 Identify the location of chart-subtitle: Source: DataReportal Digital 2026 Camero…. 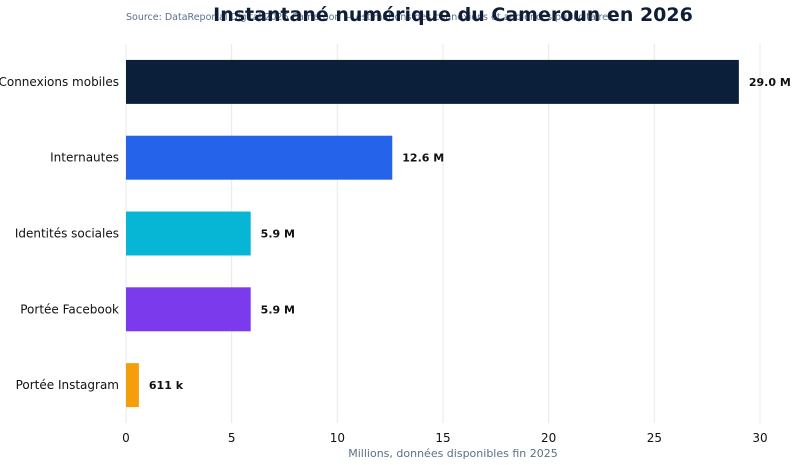
(369, 17).